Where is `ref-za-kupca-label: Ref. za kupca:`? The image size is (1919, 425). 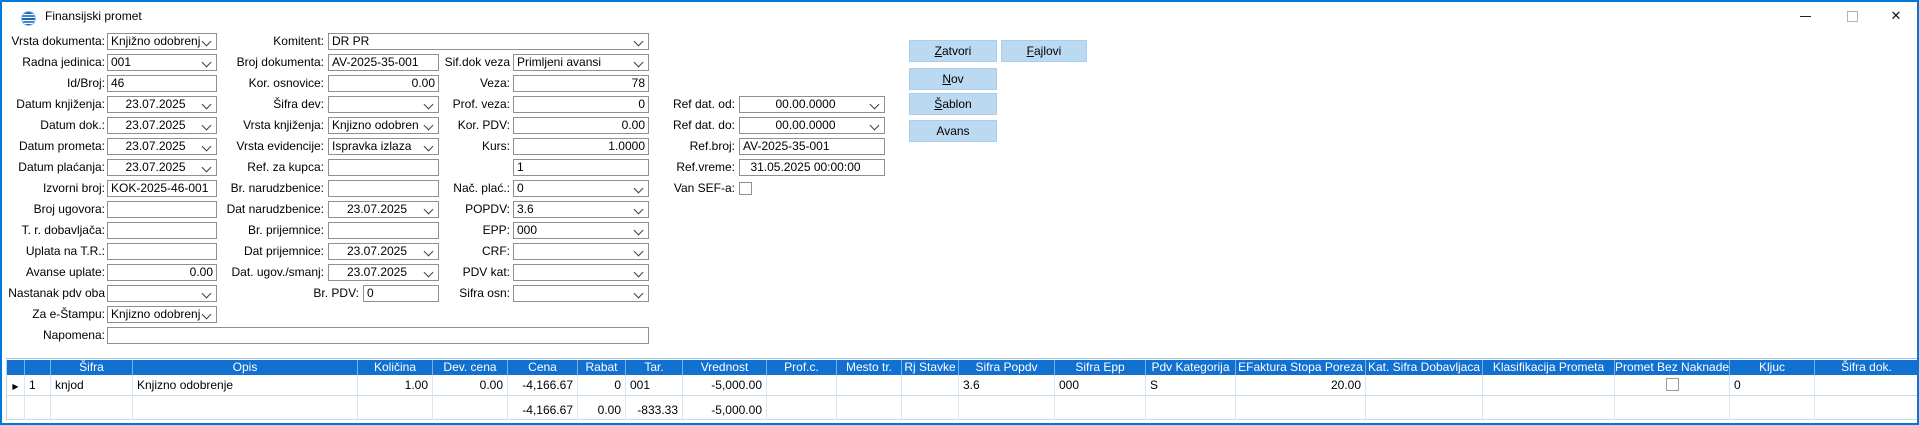 ref-za-kupca-label: Ref. za kupca: is located at coordinates (285, 167).